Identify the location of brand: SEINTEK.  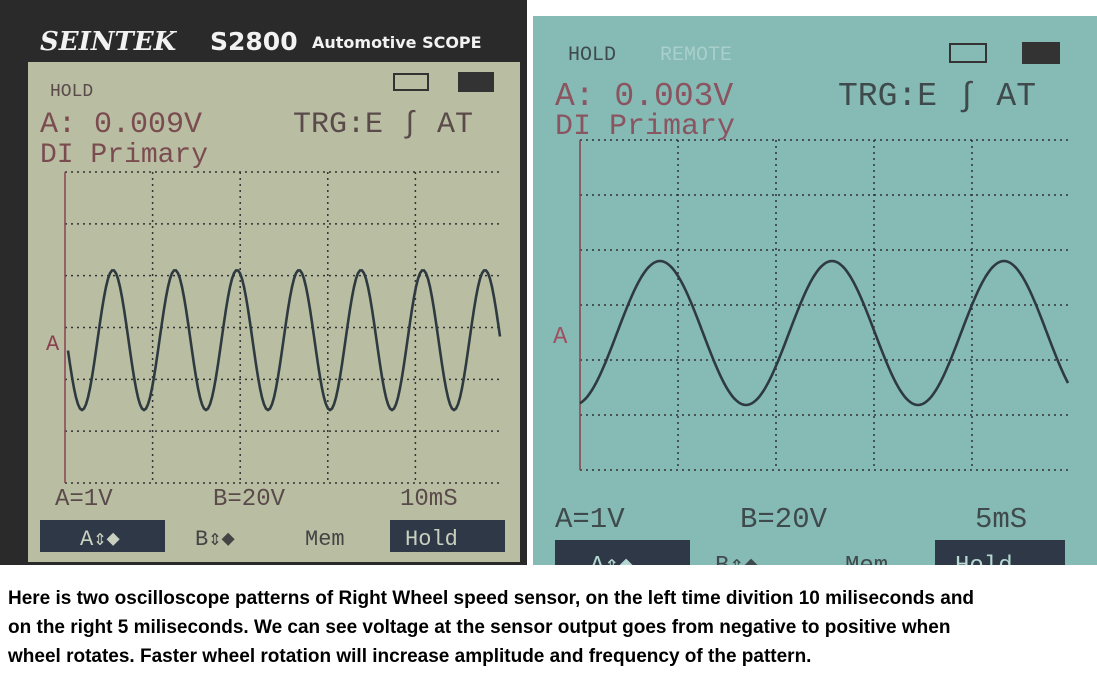
(109, 42).